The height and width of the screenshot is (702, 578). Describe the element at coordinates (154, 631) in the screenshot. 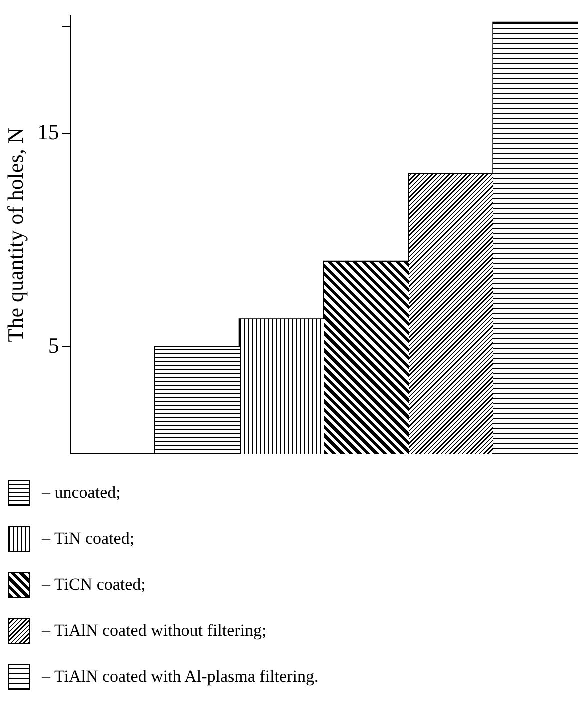

I see `legend-label: – TiAlN coated without filtering;` at that location.